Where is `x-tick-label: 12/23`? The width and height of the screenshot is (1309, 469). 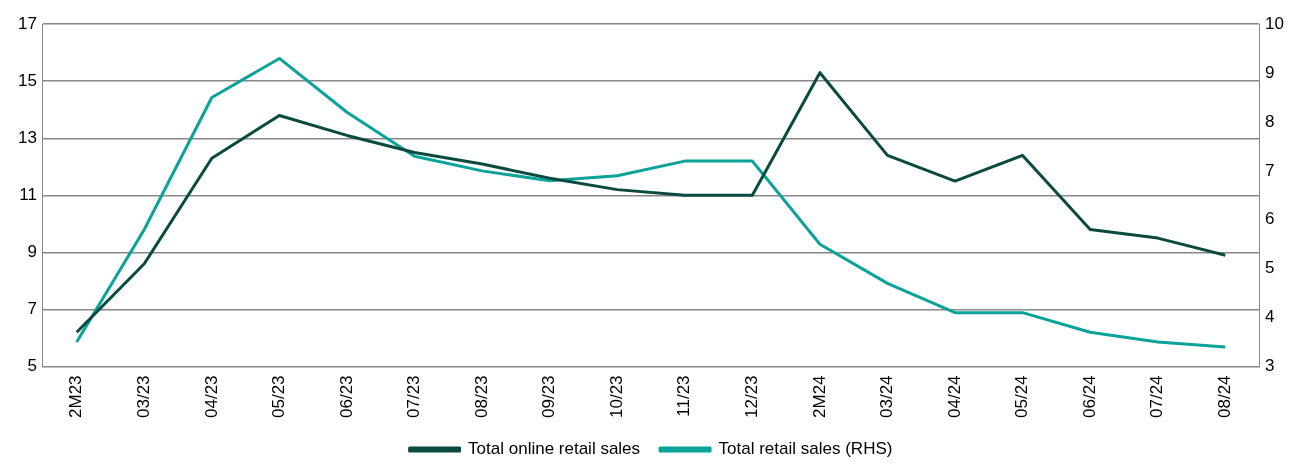 x-tick-label: 12/23 is located at coordinates (752, 397).